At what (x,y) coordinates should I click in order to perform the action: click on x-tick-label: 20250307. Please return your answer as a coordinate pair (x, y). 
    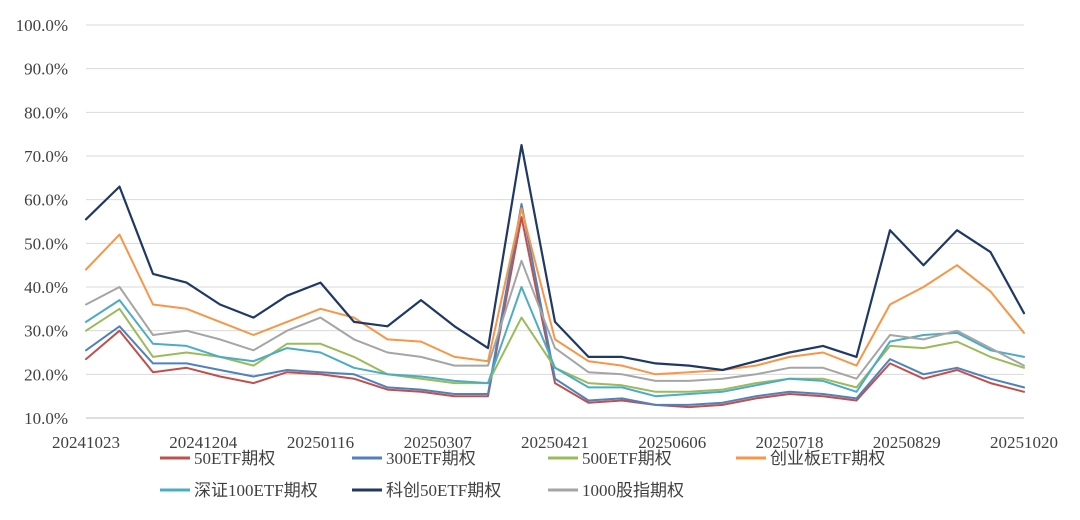
    Looking at the image, I should click on (438, 442).